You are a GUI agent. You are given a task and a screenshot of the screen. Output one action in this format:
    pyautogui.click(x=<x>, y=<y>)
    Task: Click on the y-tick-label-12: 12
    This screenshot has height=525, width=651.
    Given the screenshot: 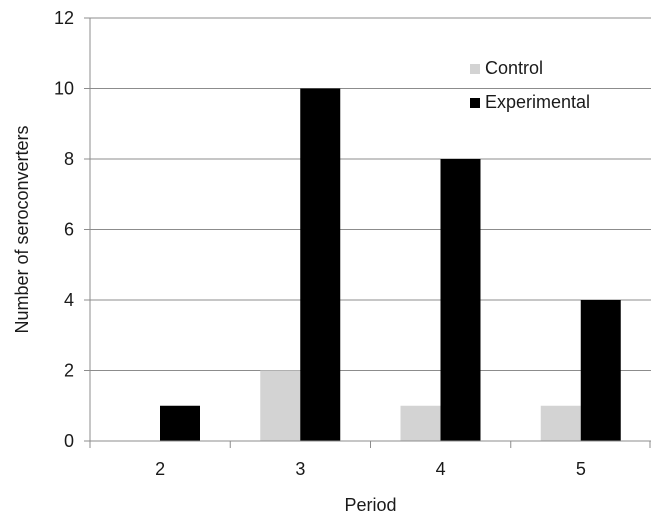 What is the action you would take?
    pyautogui.click(x=64, y=18)
    